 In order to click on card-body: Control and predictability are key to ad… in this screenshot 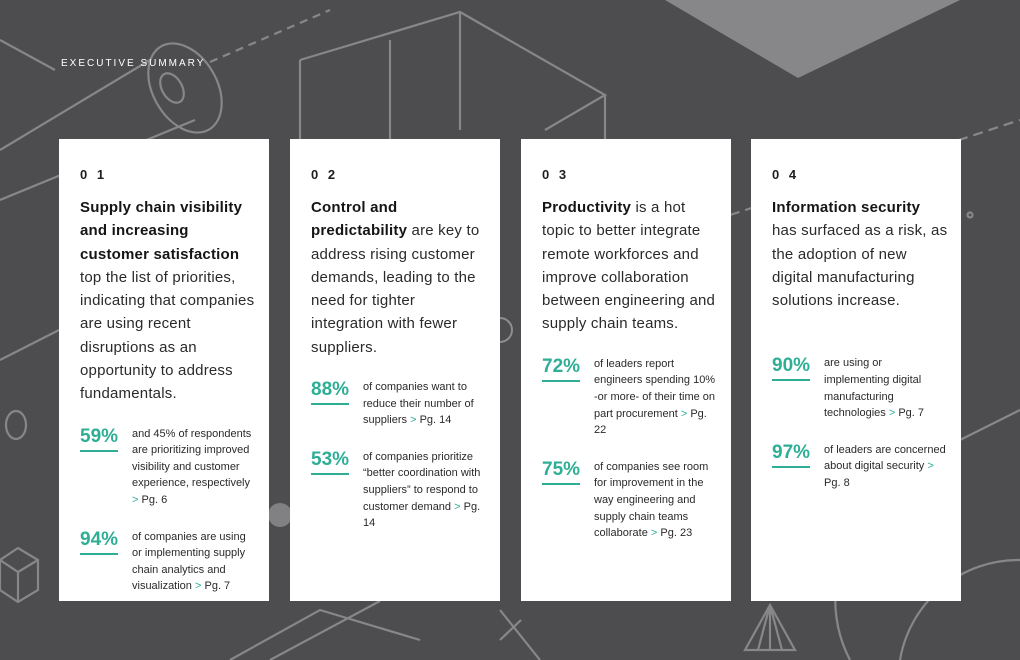, I will do `click(399, 277)`.